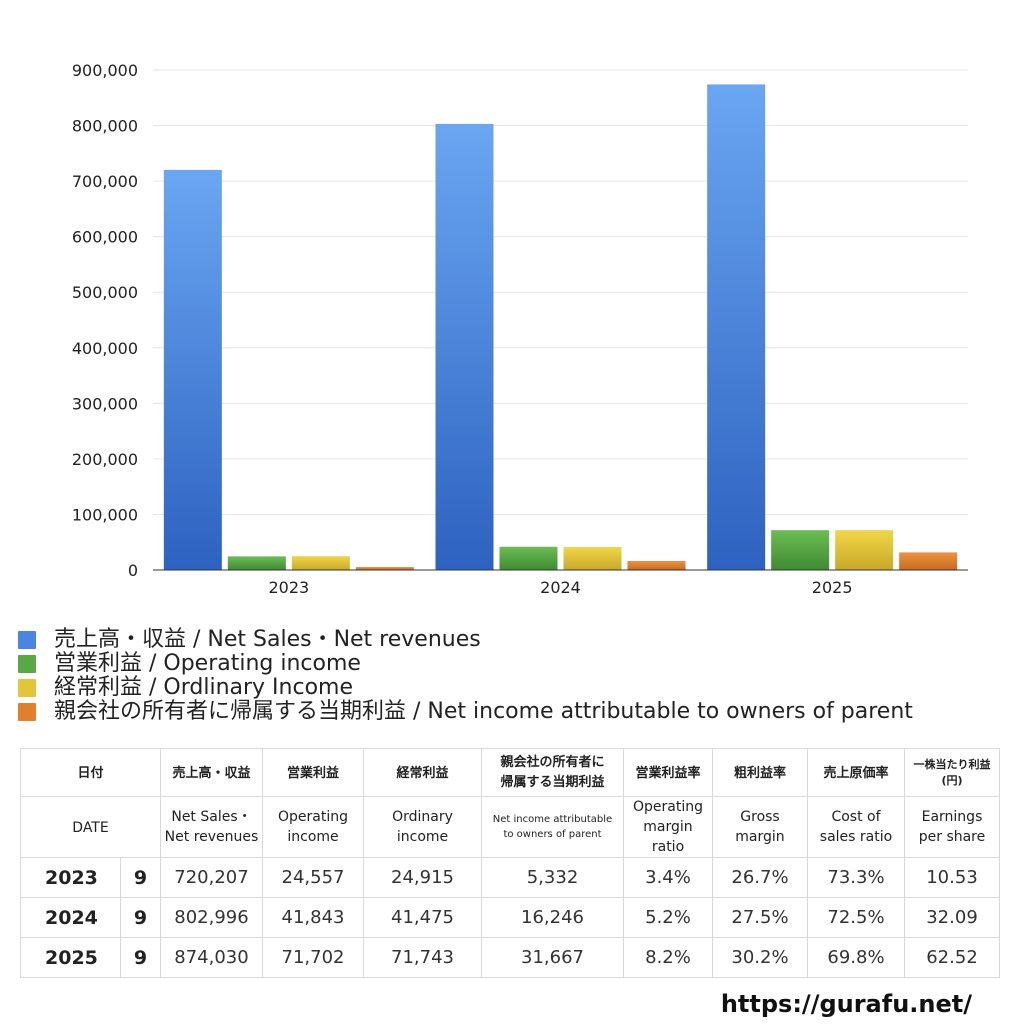 This screenshot has height=1024, width=1024. What do you see at coordinates (211, 917) in the screenshot?
I see `row-sales: 802,996` at bounding box center [211, 917].